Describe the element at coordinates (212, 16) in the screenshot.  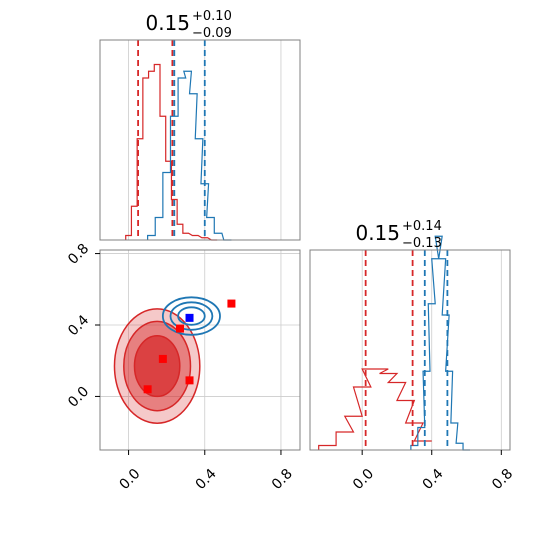
I see `panel-title-plus: +0.10` at that location.